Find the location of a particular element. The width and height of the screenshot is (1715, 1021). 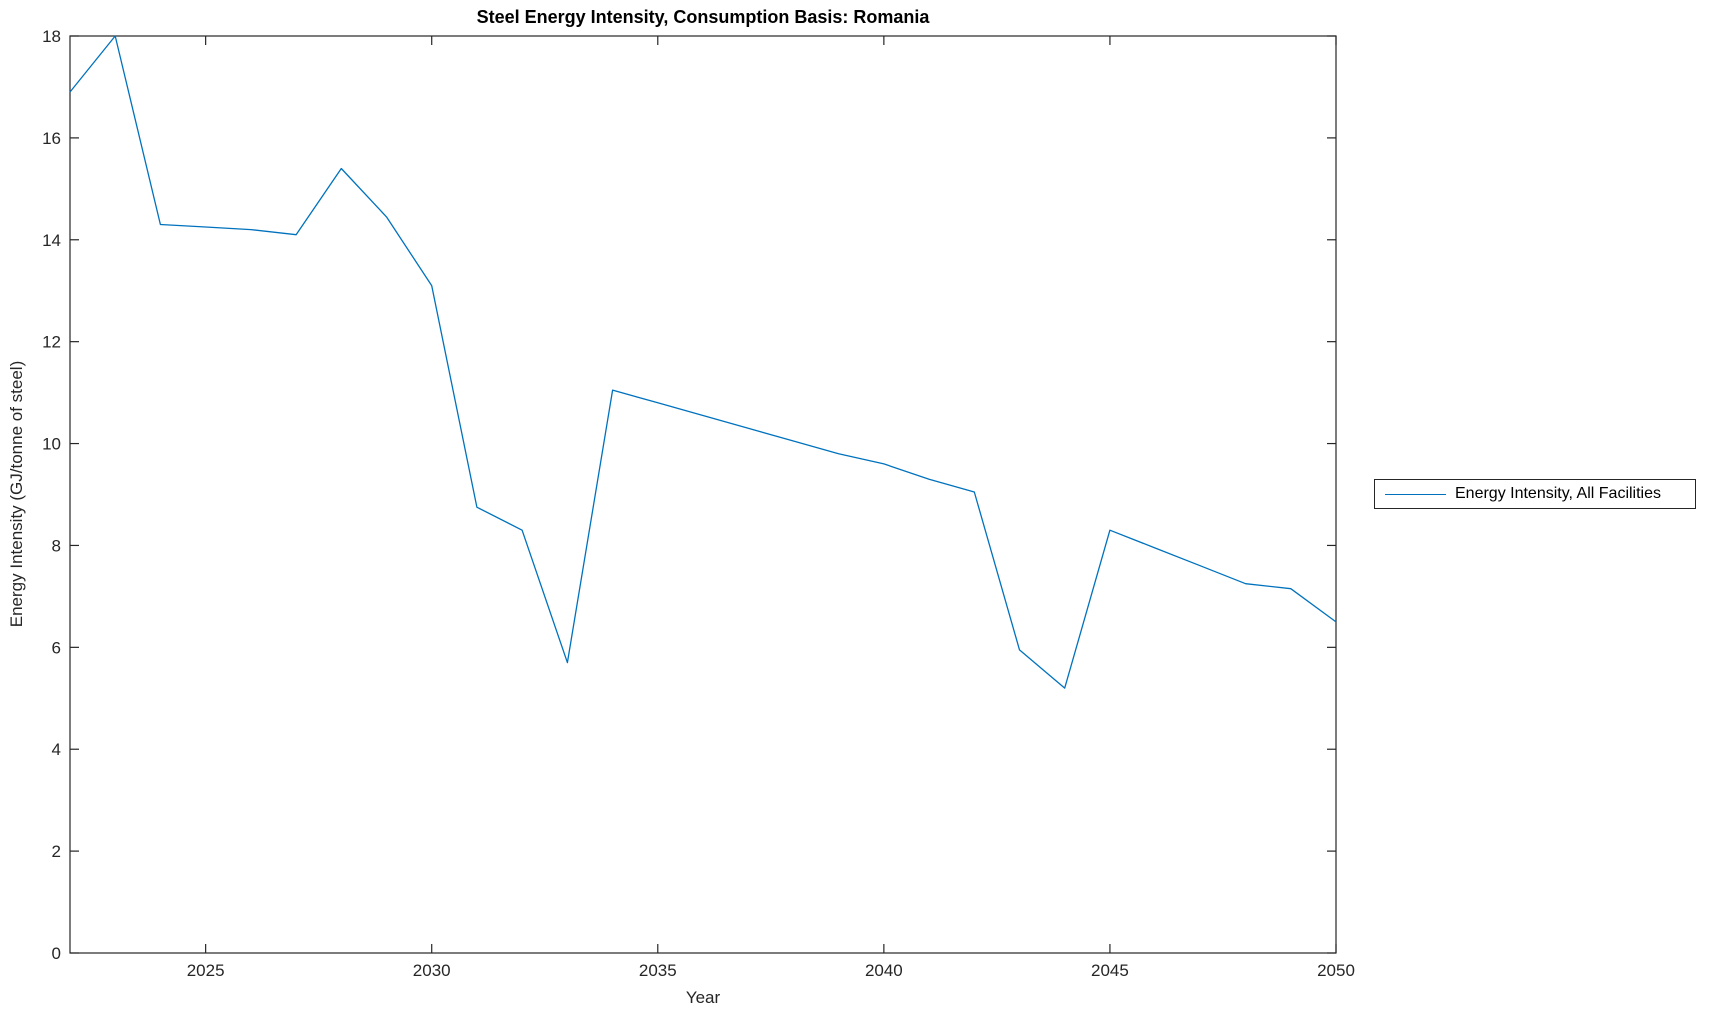

y-tick-label: 18 is located at coordinates (51, 36).